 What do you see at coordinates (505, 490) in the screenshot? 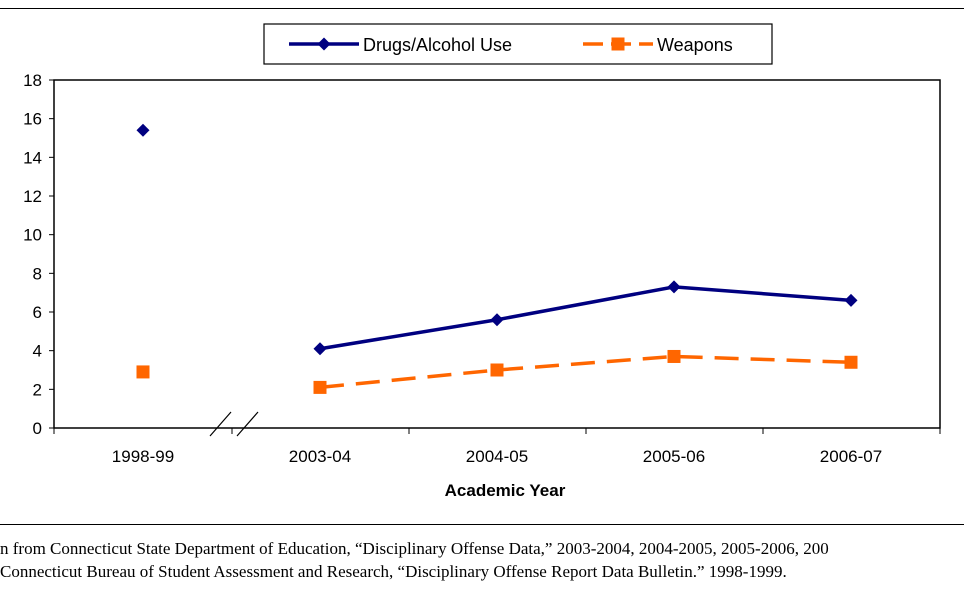
I see `x-axis-title: Academic Year` at bounding box center [505, 490].